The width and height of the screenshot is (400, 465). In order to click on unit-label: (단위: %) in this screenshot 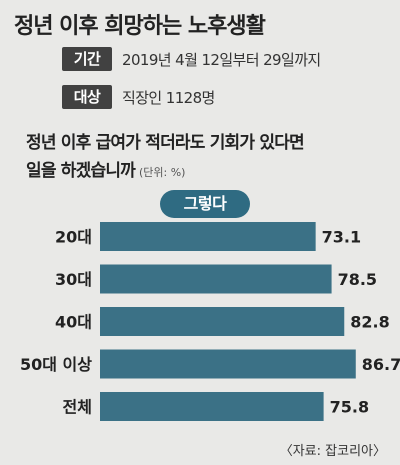, I will do `click(162, 172)`.